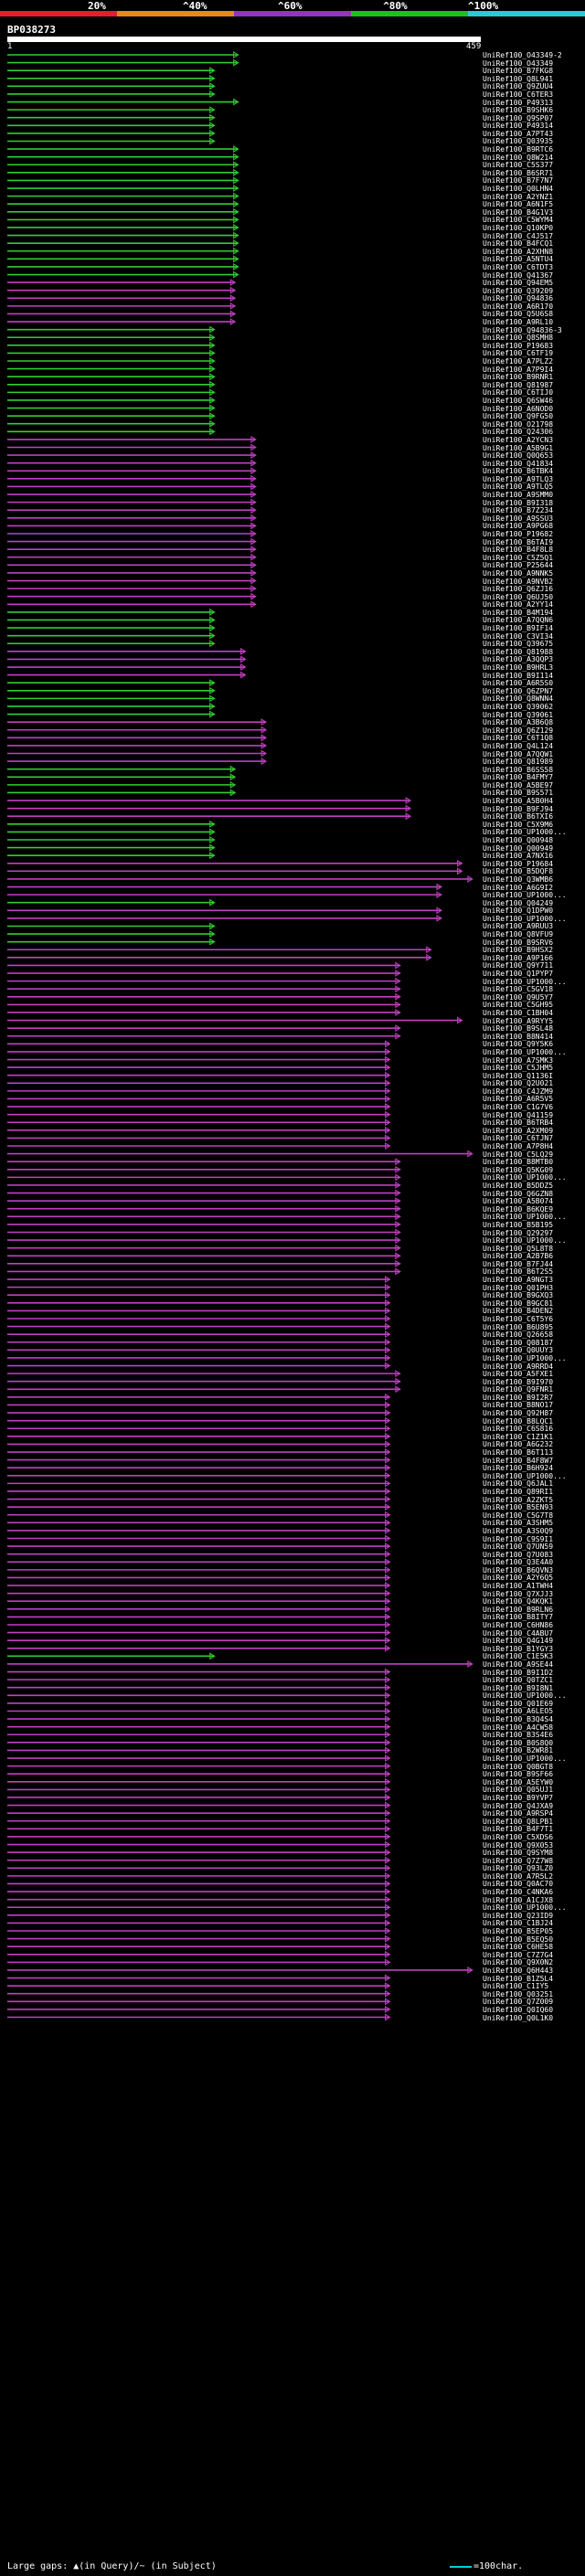 The width and height of the screenshot is (585, 2576). Describe the element at coordinates (518, 149) in the screenshot. I see `hit-label: UniRef100_B9RTC6` at that location.